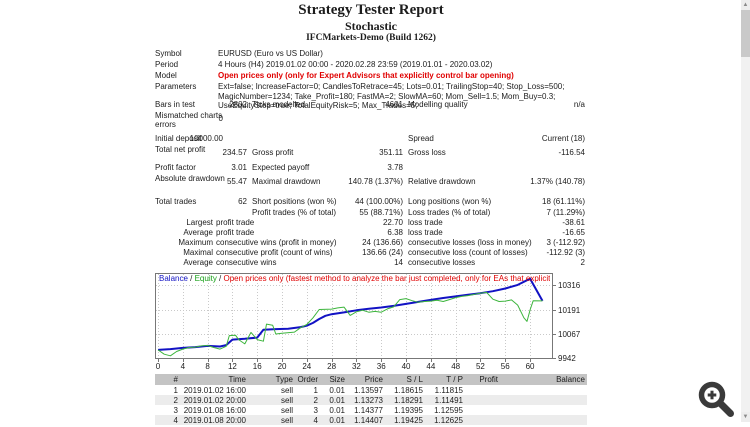 This screenshot has height=427, width=750. What do you see at coordinates (569, 335) in the screenshot?
I see `y-axis-label: 10067` at bounding box center [569, 335].